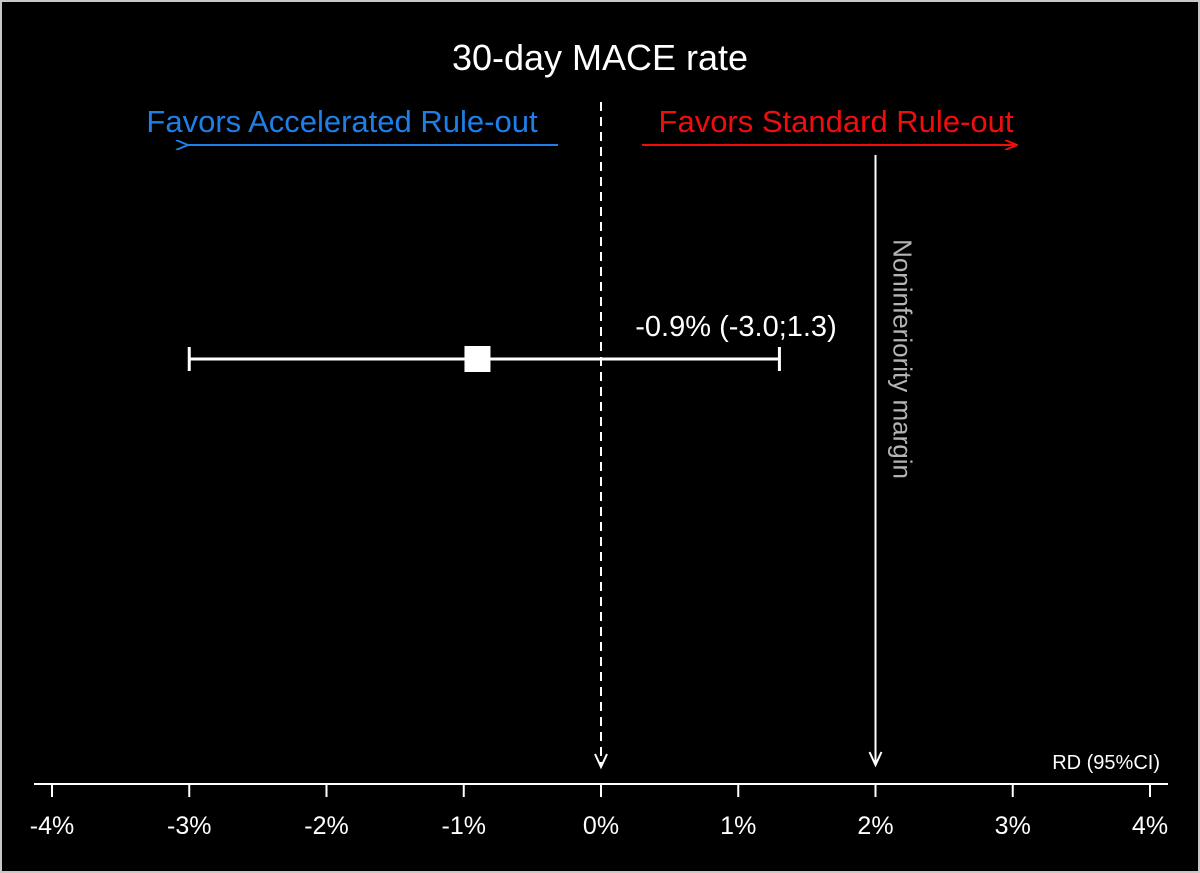 The height and width of the screenshot is (873, 1200). Describe the element at coordinates (601, 761) in the screenshot. I see `reference-line-arrowhead` at that location.